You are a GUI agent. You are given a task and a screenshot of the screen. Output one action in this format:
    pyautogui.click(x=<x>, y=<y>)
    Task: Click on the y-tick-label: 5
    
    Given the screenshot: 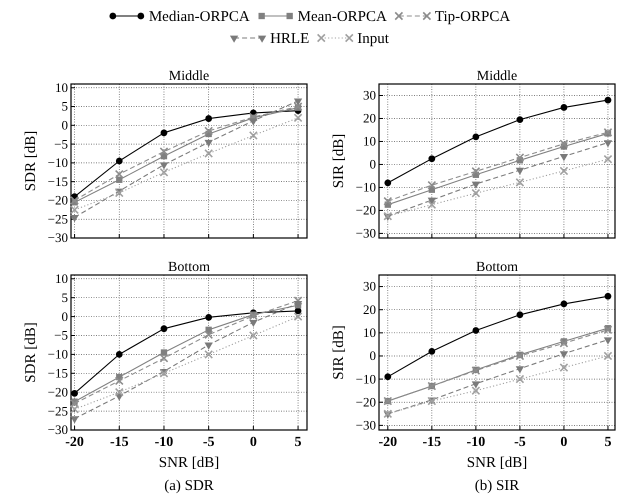 What is the action you would take?
    pyautogui.click(x=65, y=297)
    